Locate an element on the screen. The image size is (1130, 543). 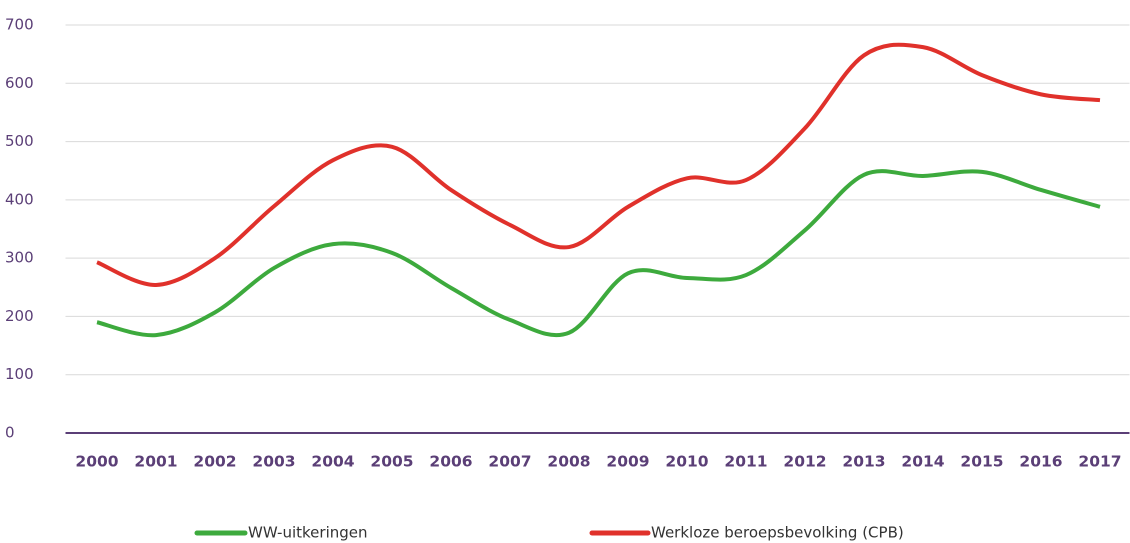
x-tick-label: 2002 is located at coordinates (214, 462).